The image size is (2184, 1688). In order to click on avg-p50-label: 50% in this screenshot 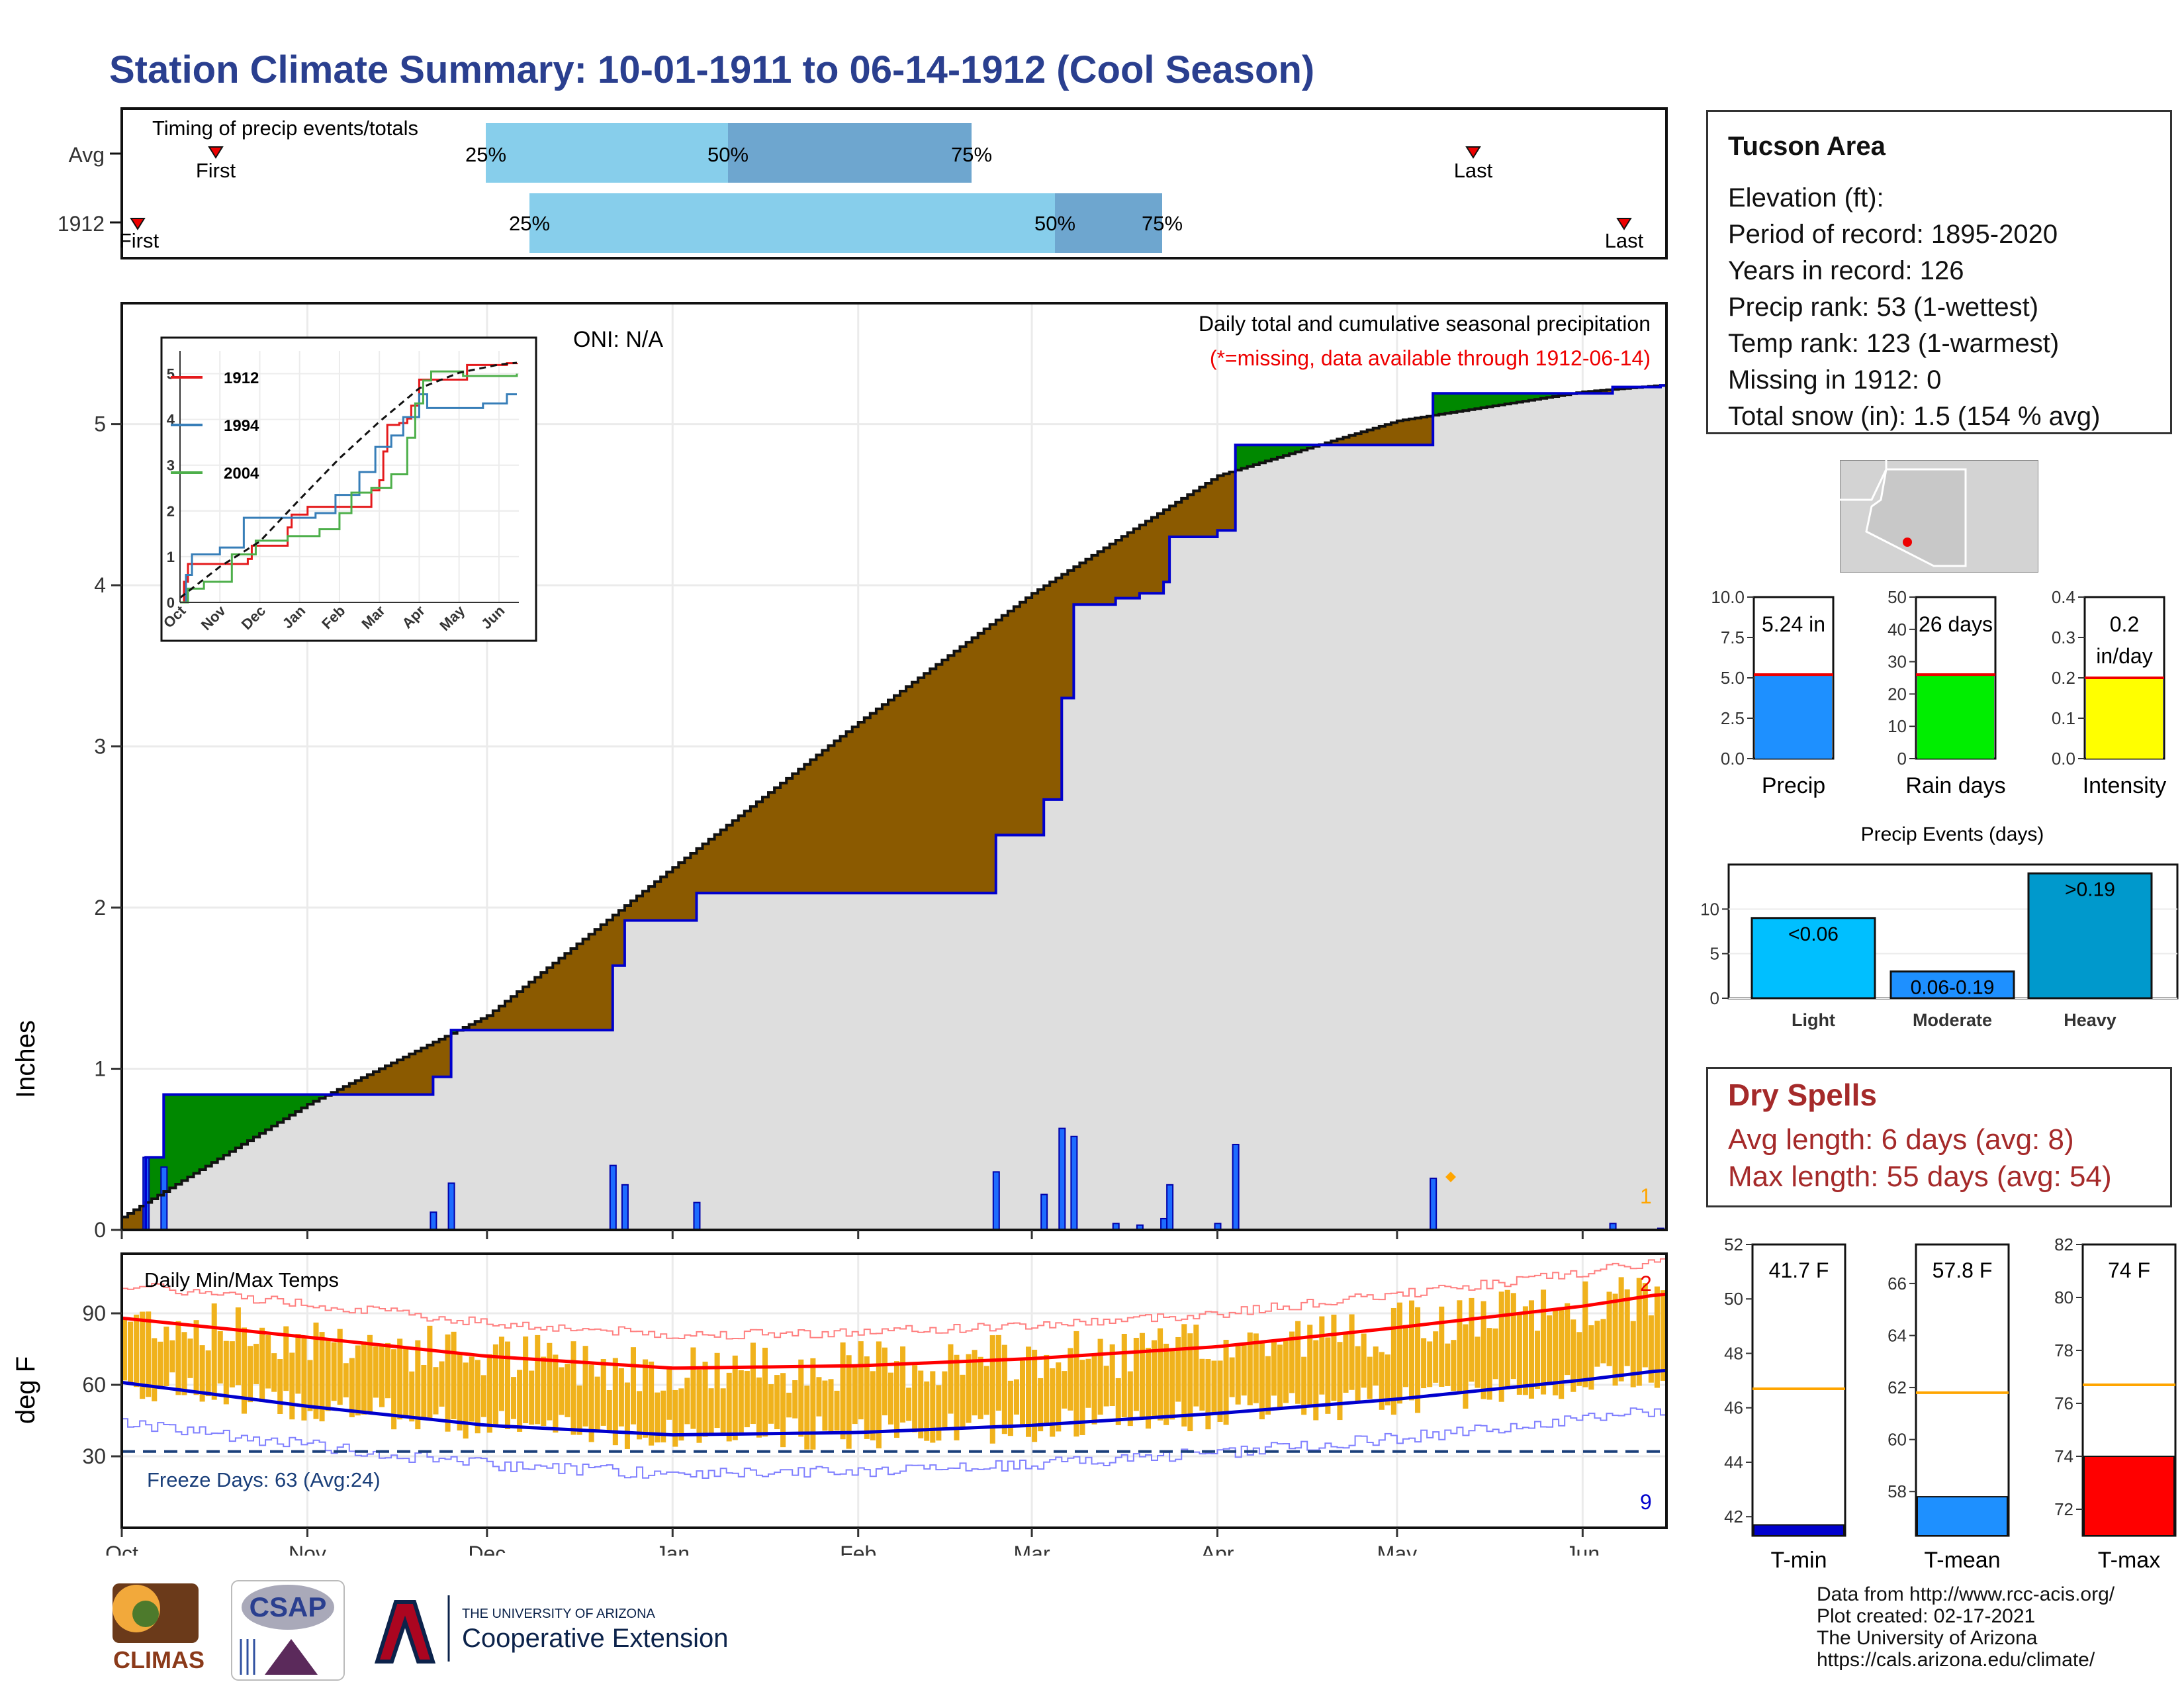, I will do `click(728, 154)`.